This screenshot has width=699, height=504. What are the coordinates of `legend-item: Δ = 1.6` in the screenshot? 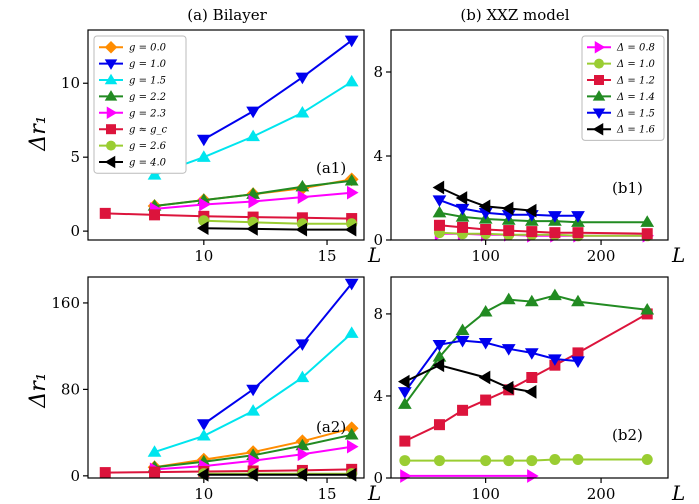 It's located at (621, 129).